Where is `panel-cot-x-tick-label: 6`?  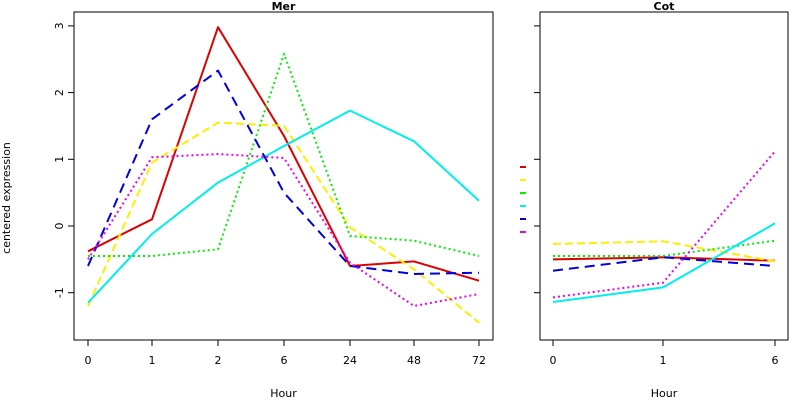
panel-cot-x-tick-label: 6 is located at coordinates (775, 360).